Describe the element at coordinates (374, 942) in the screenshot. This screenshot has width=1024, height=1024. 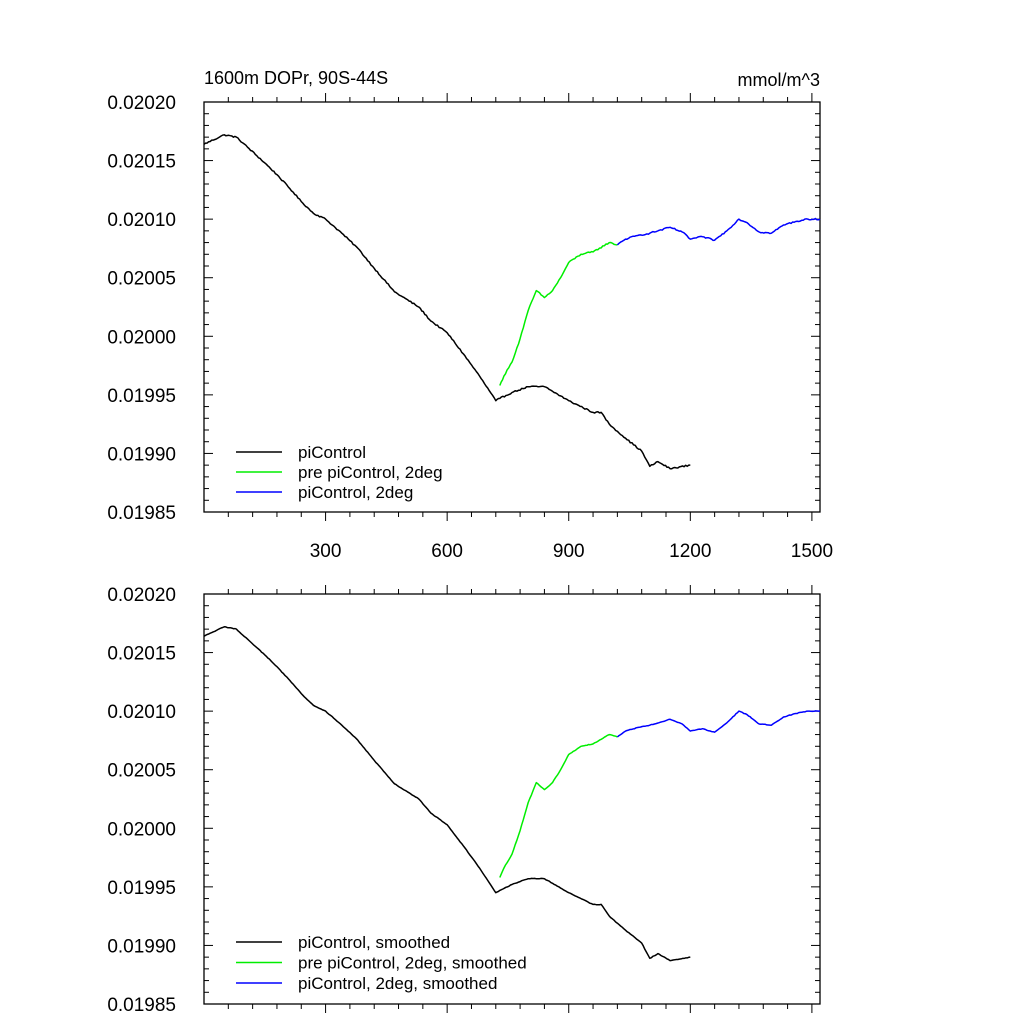
I see `legend-label: piControl, smoothed` at that location.